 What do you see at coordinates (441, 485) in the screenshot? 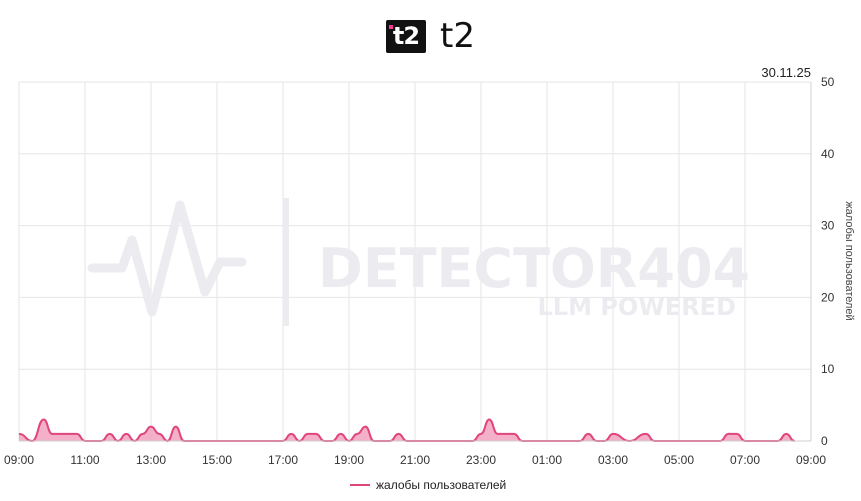
I see `legend-label: жалобы пользователей` at bounding box center [441, 485].